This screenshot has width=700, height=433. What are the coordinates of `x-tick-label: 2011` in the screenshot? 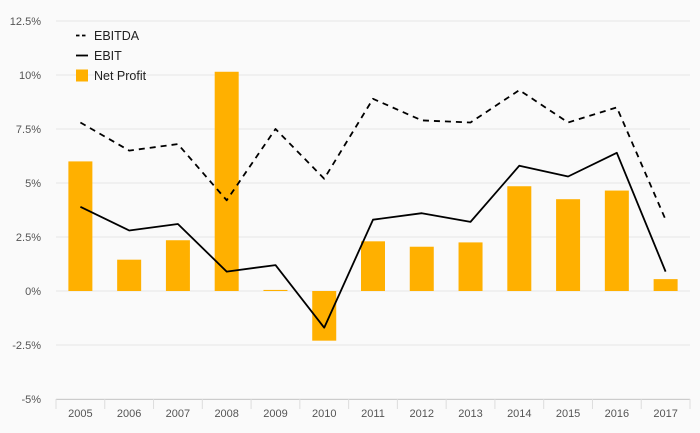 It's located at (373, 414).